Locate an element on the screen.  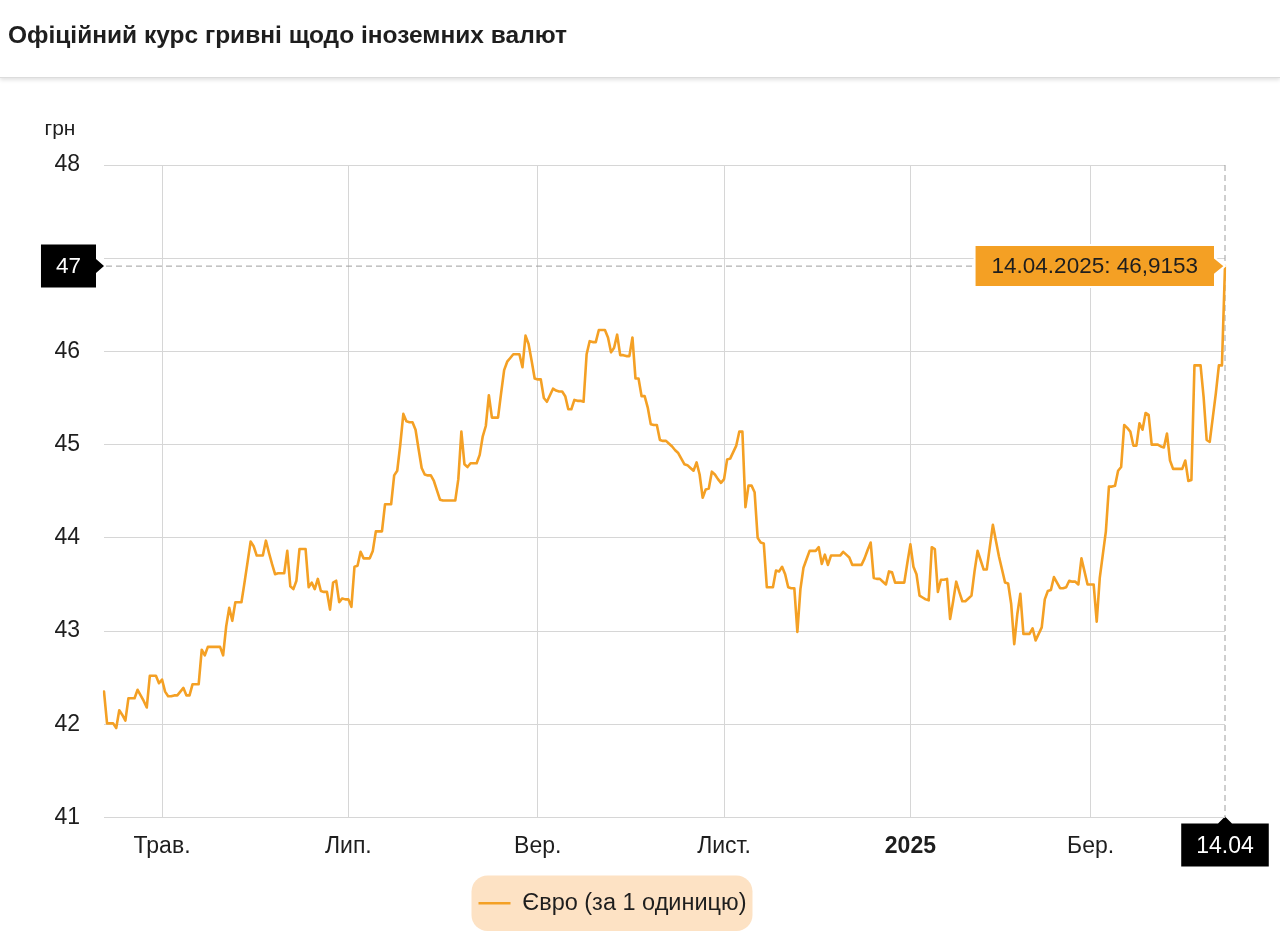
x-tick-label: Трав. is located at coordinates (162, 844).